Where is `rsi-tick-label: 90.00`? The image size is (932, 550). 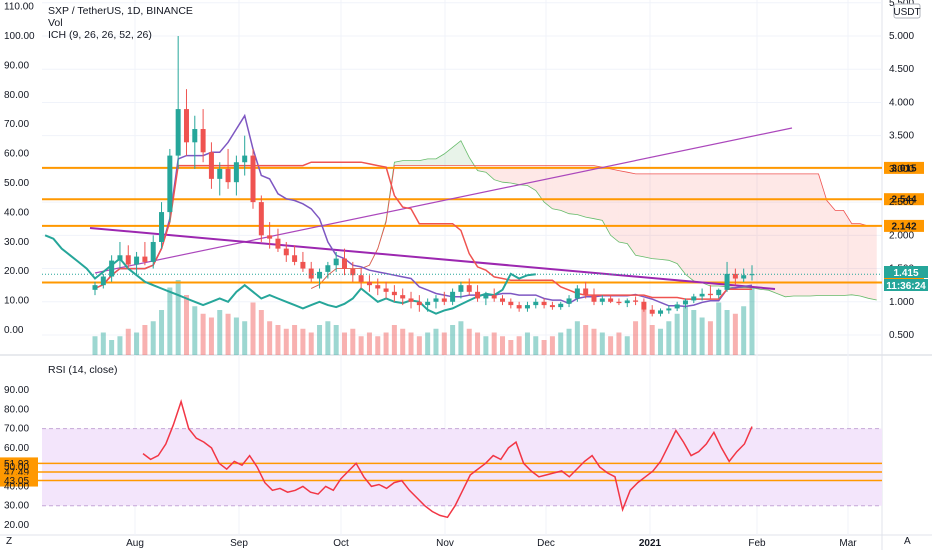 rsi-tick-label: 90.00 is located at coordinates (16, 390).